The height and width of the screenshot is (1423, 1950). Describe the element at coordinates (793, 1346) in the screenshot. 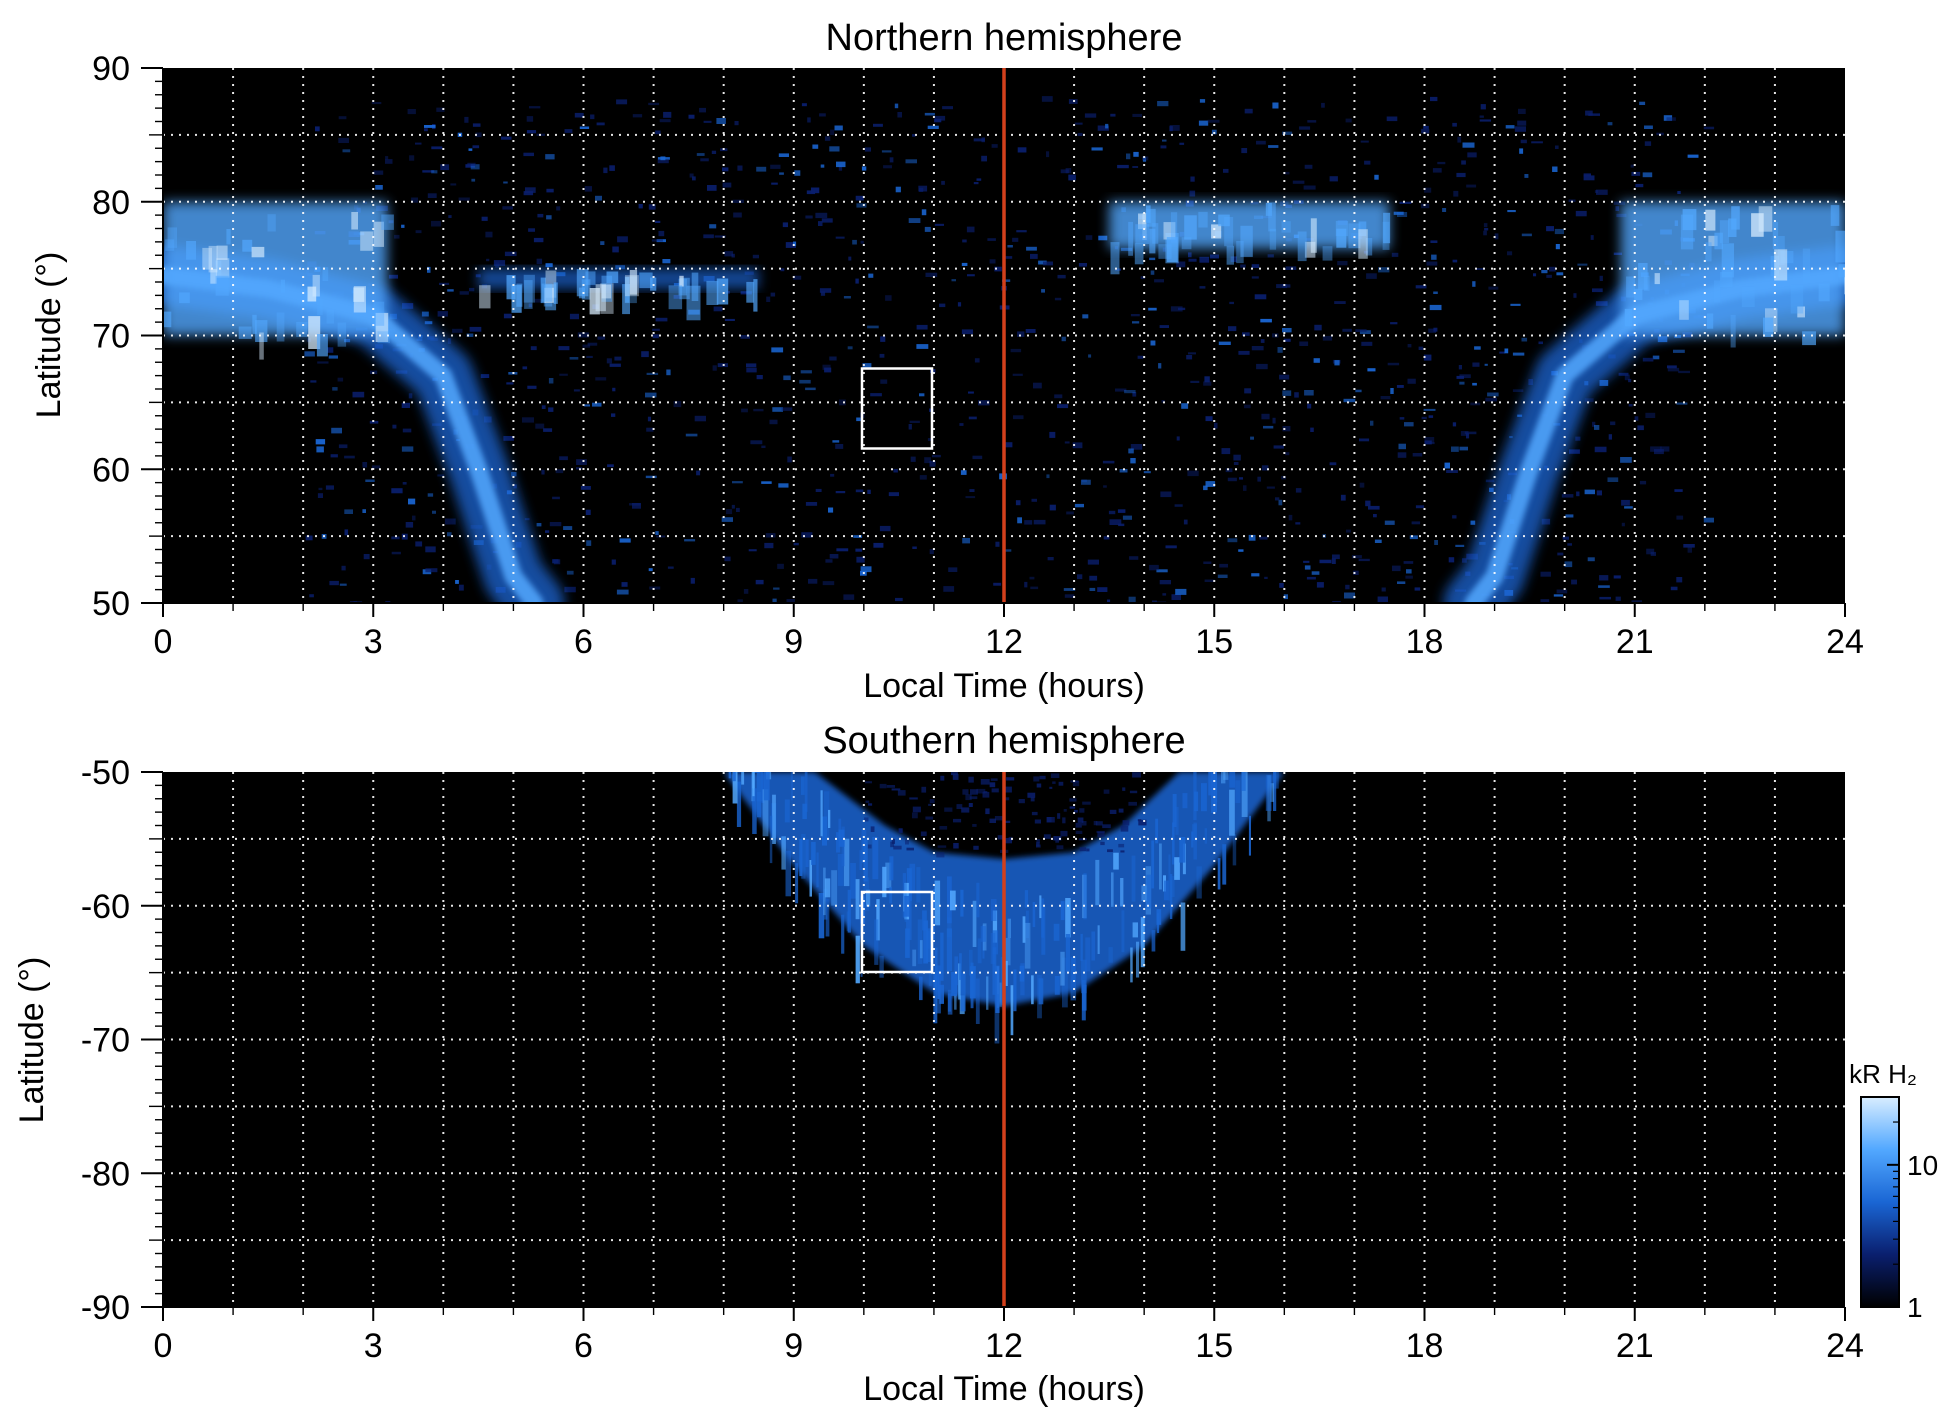

I see `x-tick-label: 9` at that location.